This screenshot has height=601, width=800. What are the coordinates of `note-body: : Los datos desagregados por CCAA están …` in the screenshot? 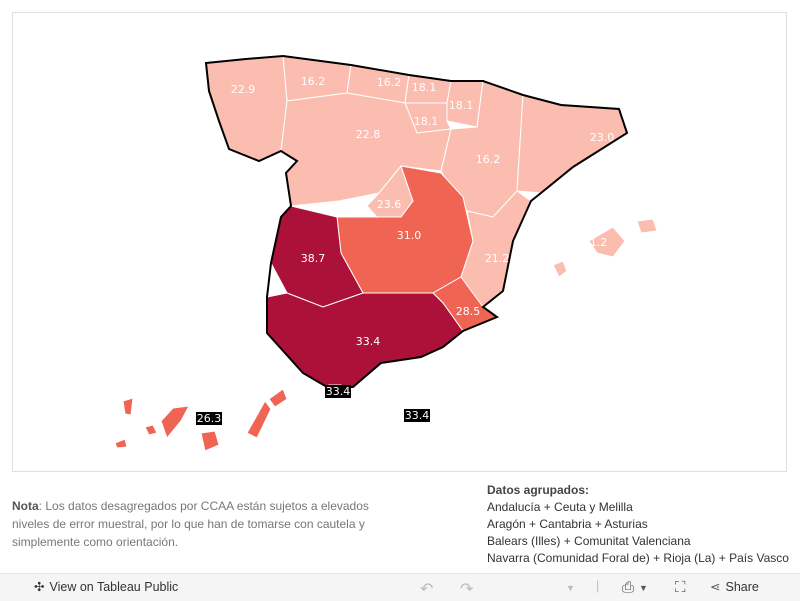 It's located at (190, 524).